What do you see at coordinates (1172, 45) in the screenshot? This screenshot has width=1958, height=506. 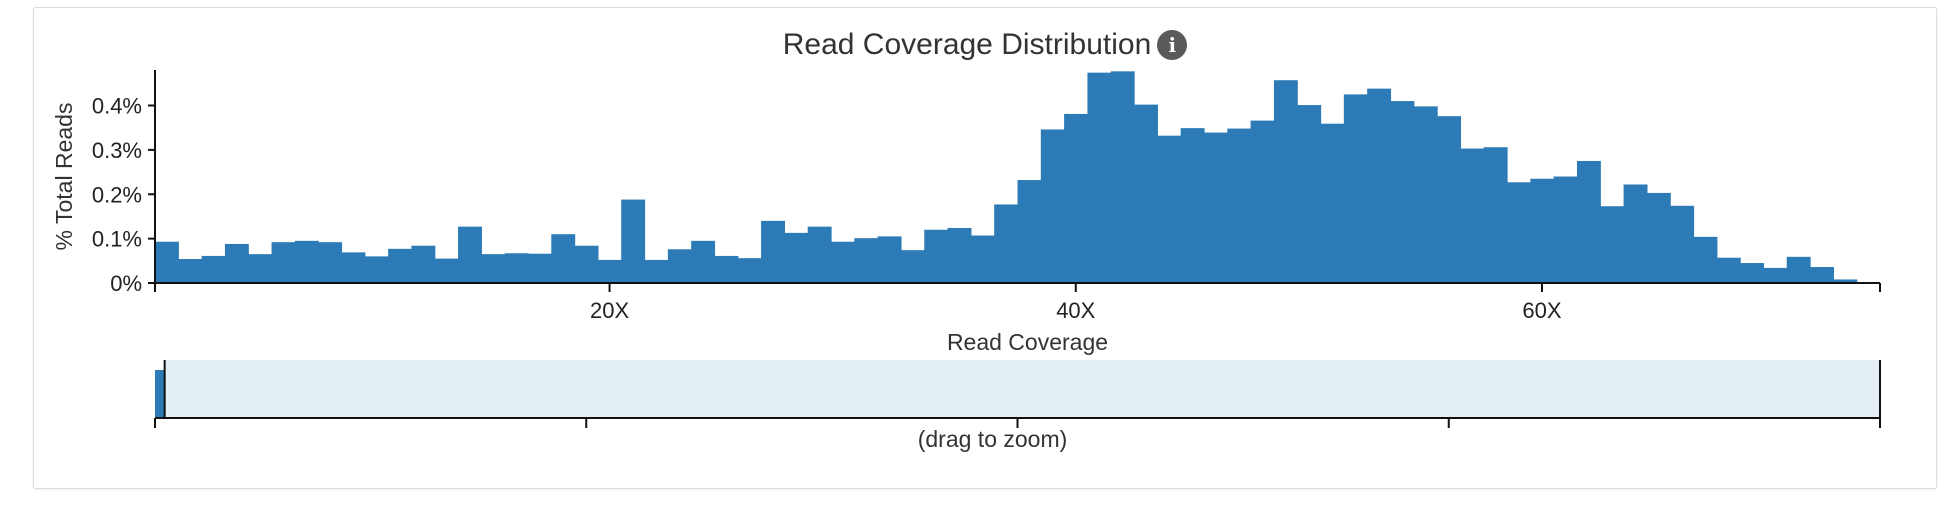 I see `info-icon: i` at bounding box center [1172, 45].